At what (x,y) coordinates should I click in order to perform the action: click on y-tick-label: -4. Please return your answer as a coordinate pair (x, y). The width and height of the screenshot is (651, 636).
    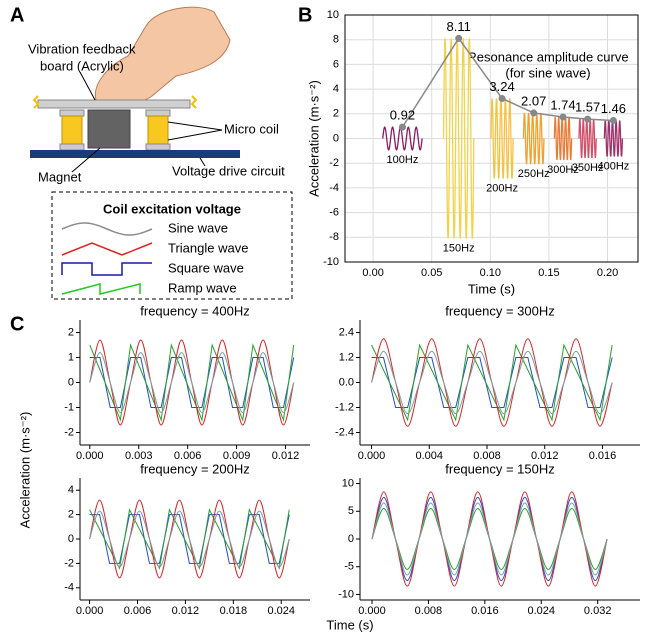
    Looking at the image, I should click on (334, 188).